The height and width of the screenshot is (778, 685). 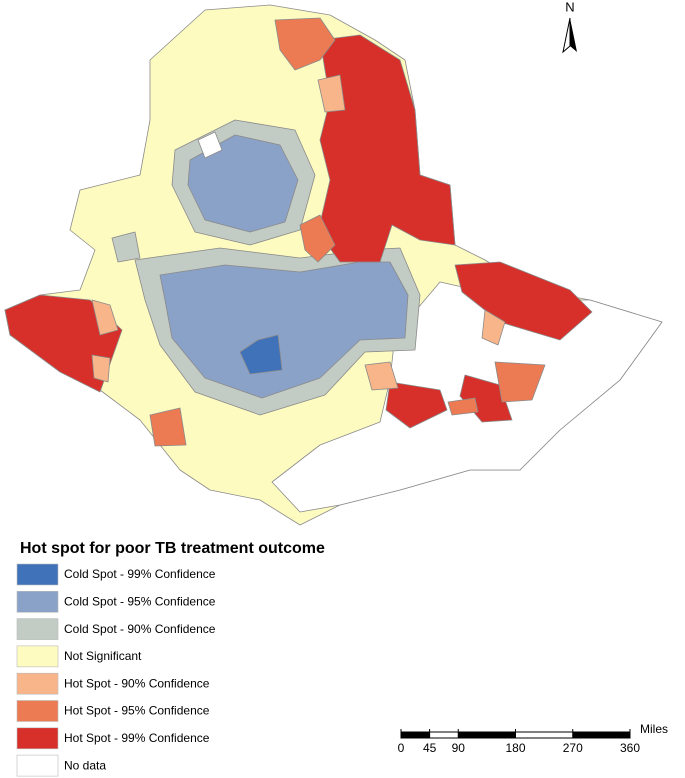 What do you see at coordinates (430, 748) in the screenshot?
I see `scale-tick-label: 45` at bounding box center [430, 748].